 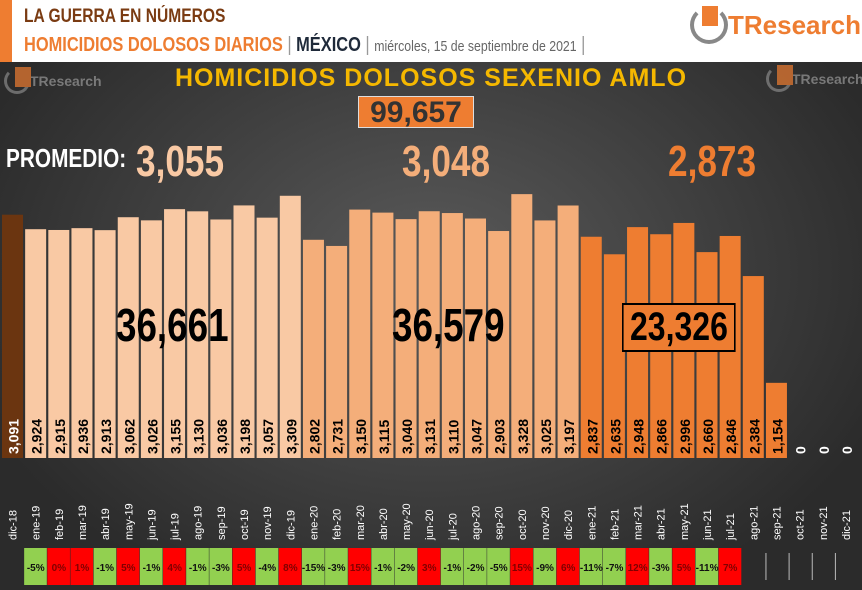 I want to click on tresearch-logo: TResearch, so click(x=775, y=25).